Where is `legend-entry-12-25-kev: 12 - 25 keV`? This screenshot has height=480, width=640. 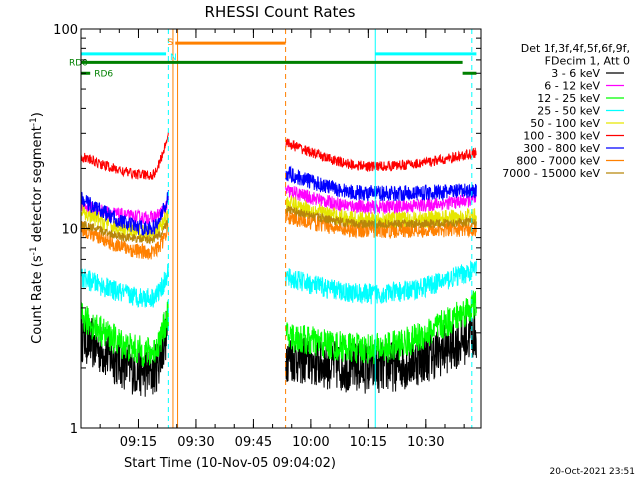 legend-entry-12-25-kev: 12 - 25 keV is located at coordinates (568, 98).